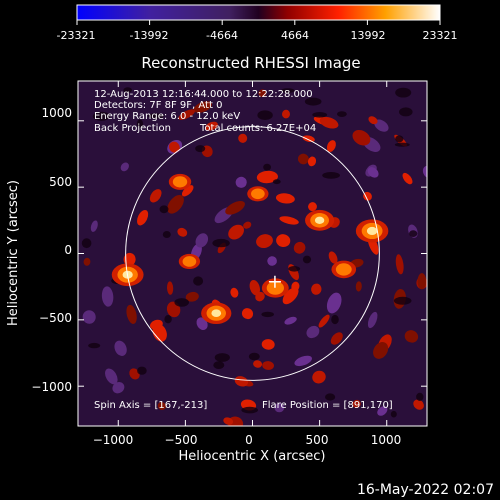 This screenshot has width=500, height=500. I want to click on colorbar, so click(258, 12).